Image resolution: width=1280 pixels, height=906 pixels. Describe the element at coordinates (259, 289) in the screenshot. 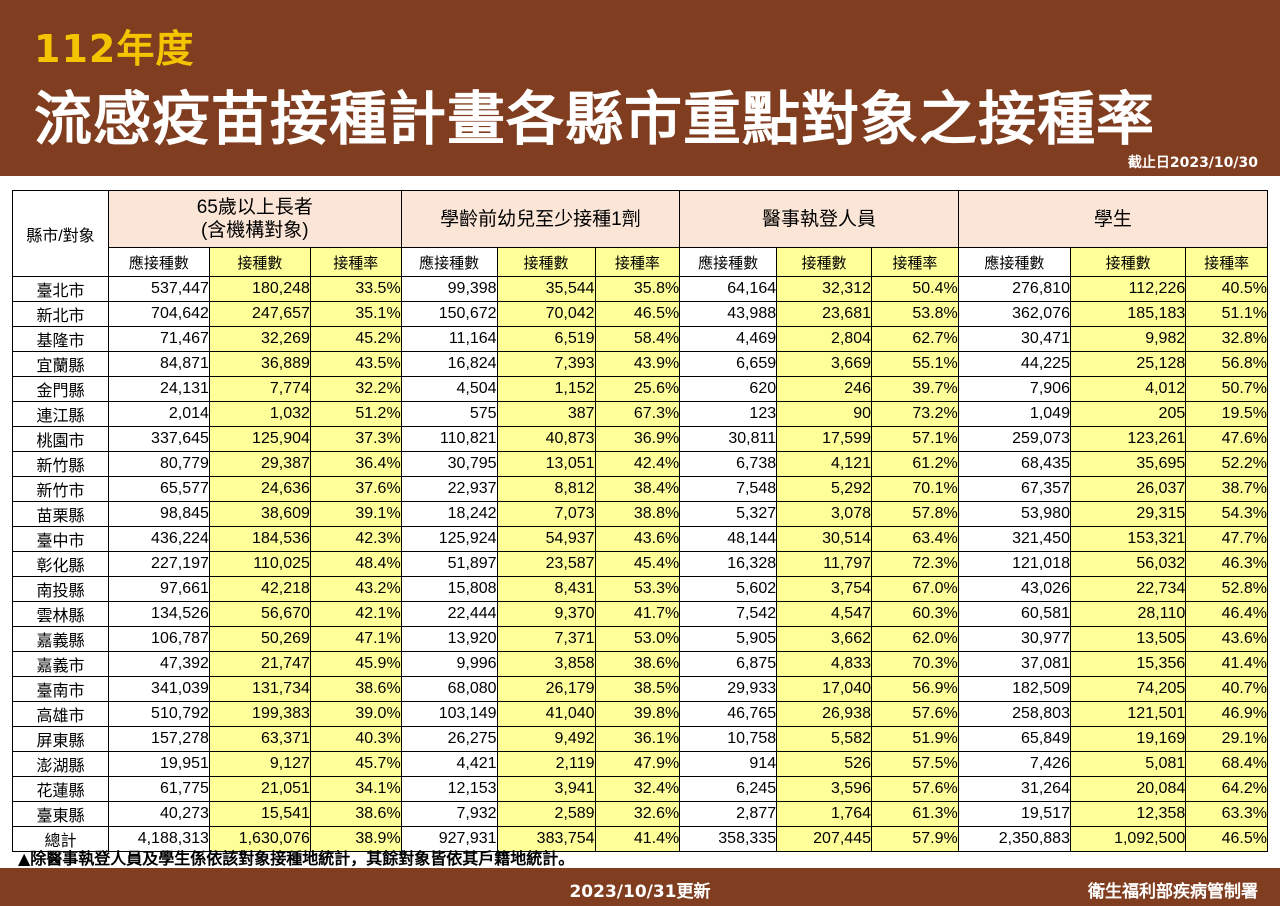

I see `vaccinated-count-cell: 180,248` at that location.